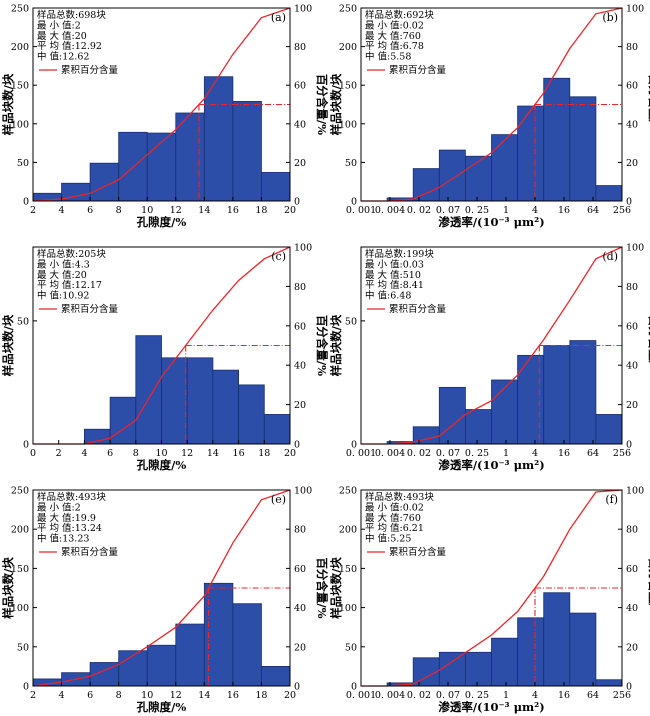 The height and width of the screenshot is (716, 650). I want to click on stats-line: 样品总数:698块, so click(71, 15).